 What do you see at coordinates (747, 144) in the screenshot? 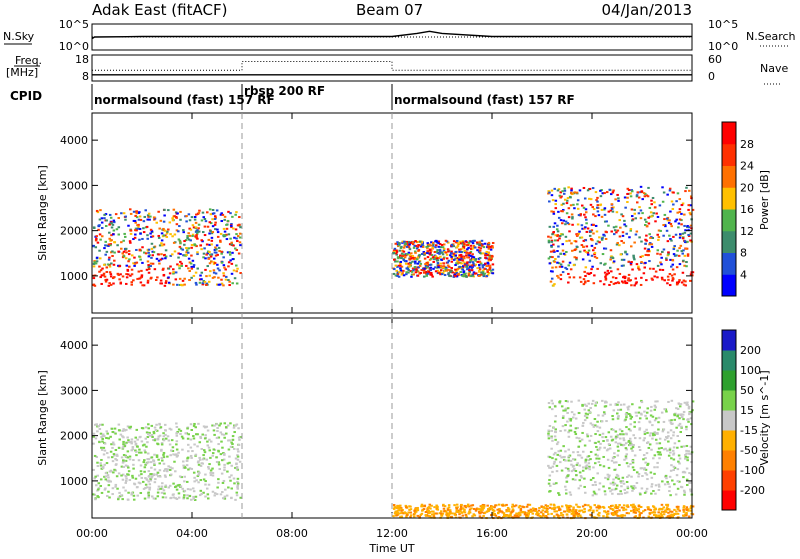
I see `power-colorbar-tick: 28` at bounding box center [747, 144].